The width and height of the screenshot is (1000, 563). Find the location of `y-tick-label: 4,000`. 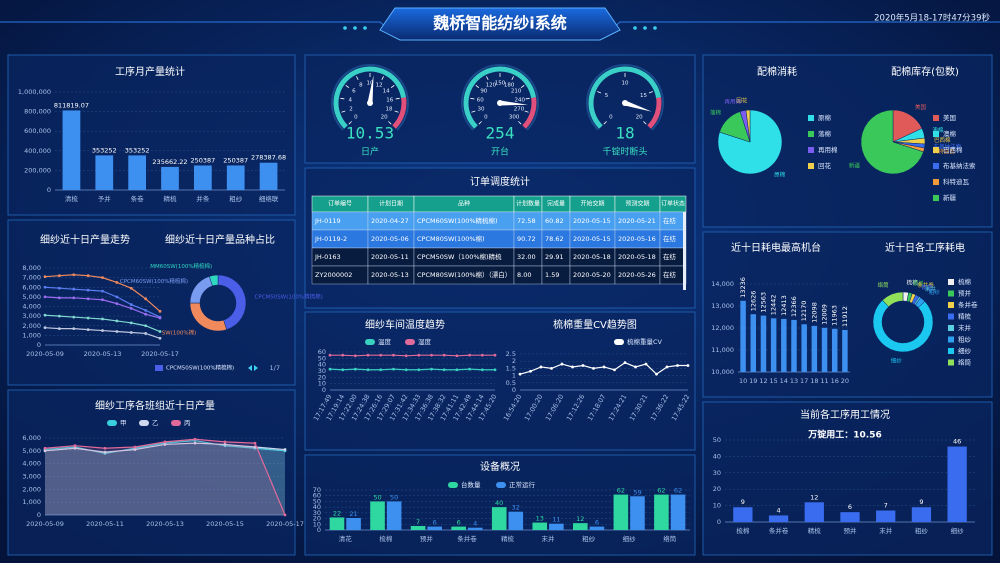

y-tick-label: 4,000 is located at coordinates (31, 464).